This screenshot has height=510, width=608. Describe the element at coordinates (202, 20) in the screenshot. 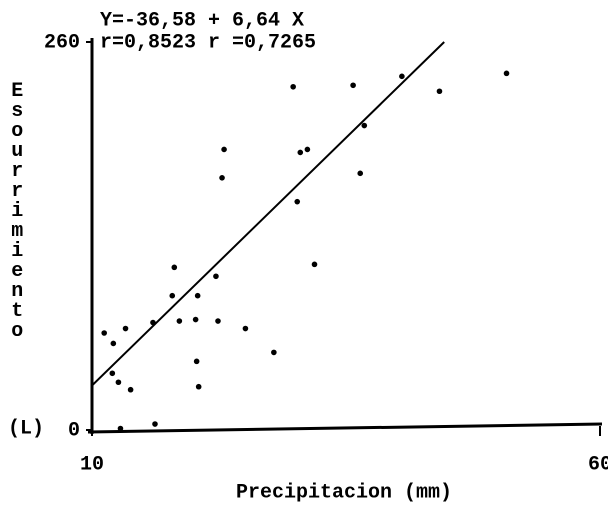

I see `annotation: Y=-36,58 + 6,64 X` at that location.